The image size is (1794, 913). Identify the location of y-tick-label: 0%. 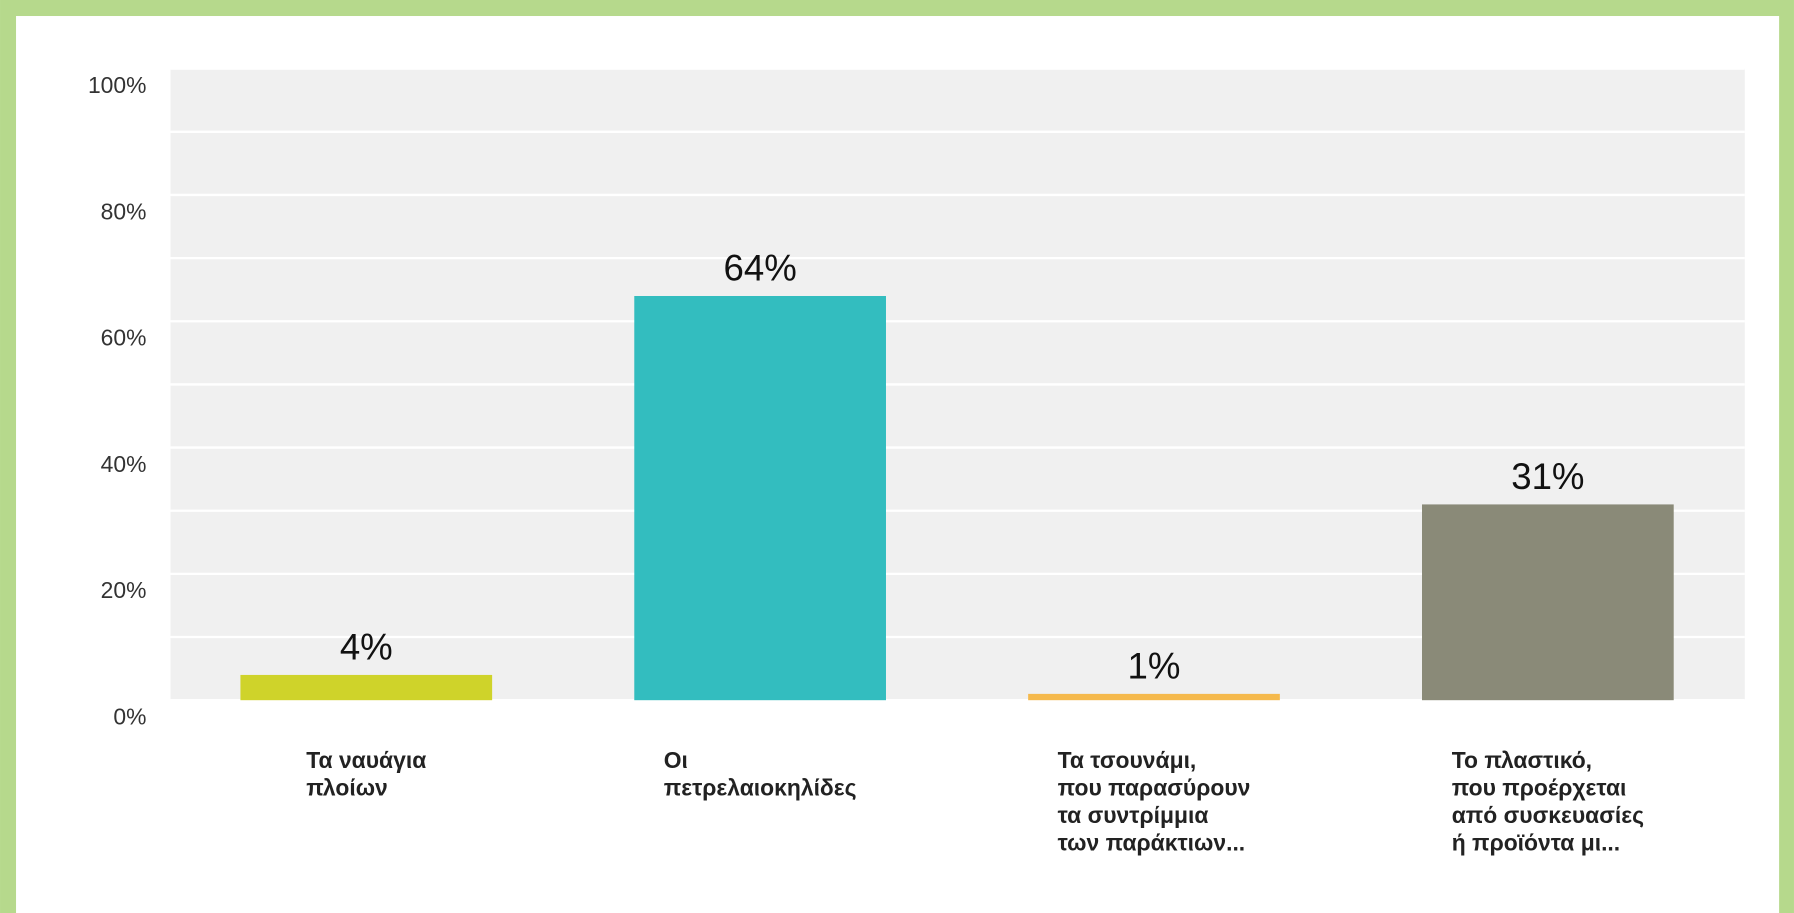
(129, 717).